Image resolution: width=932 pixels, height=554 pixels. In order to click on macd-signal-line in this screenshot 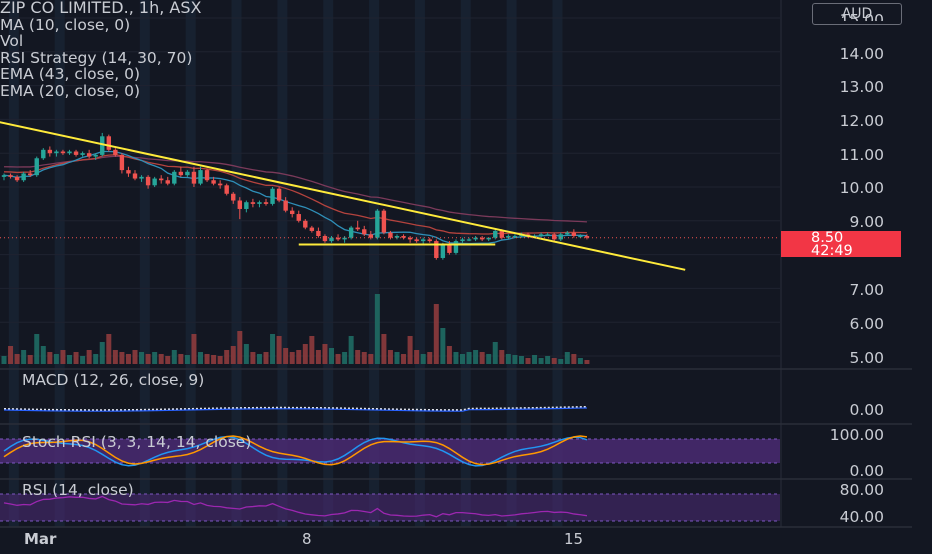, I will do `click(295, 409)`.